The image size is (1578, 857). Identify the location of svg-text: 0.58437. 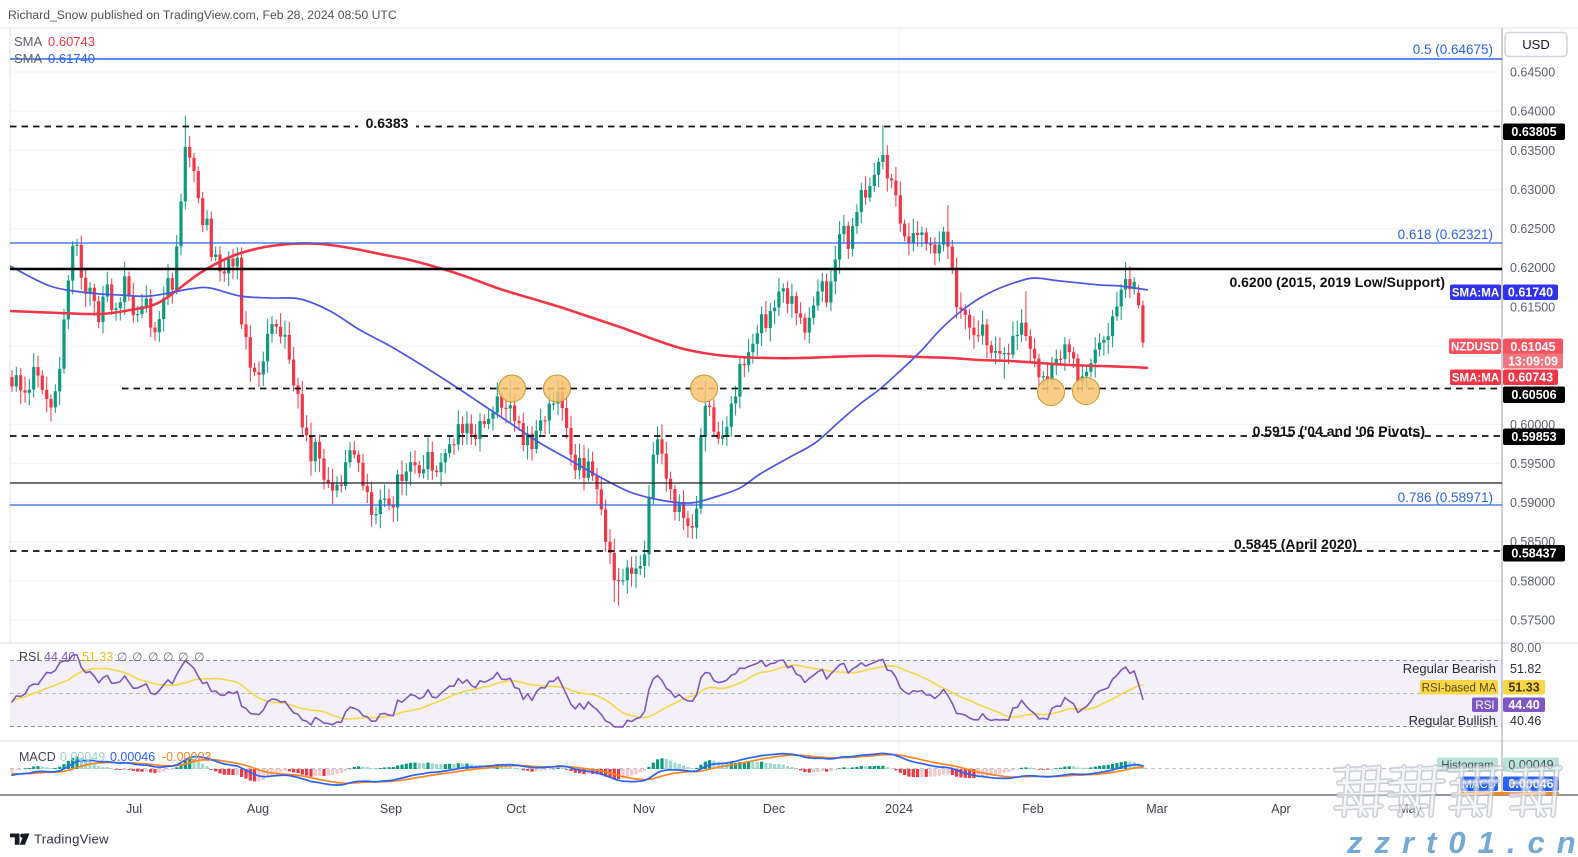
(1533, 554).